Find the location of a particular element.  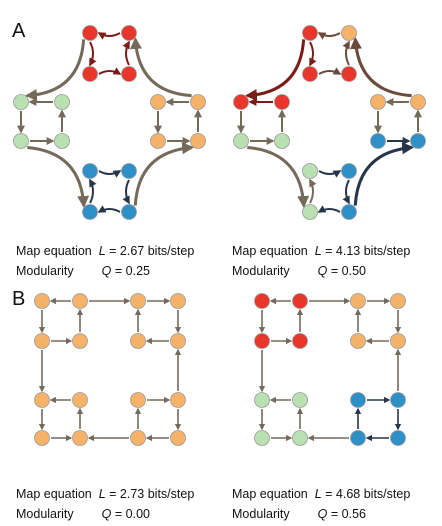

caption-line-map-equation: Map equation L = 4.68 bits/step is located at coordinates (321, 494).